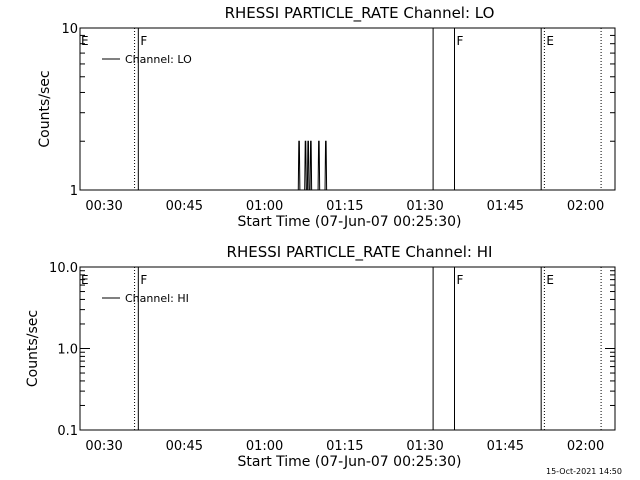  Describe the element at coordinates (67, 350) in the screenshot. I see `y-tick-label: 1.0` at that location.